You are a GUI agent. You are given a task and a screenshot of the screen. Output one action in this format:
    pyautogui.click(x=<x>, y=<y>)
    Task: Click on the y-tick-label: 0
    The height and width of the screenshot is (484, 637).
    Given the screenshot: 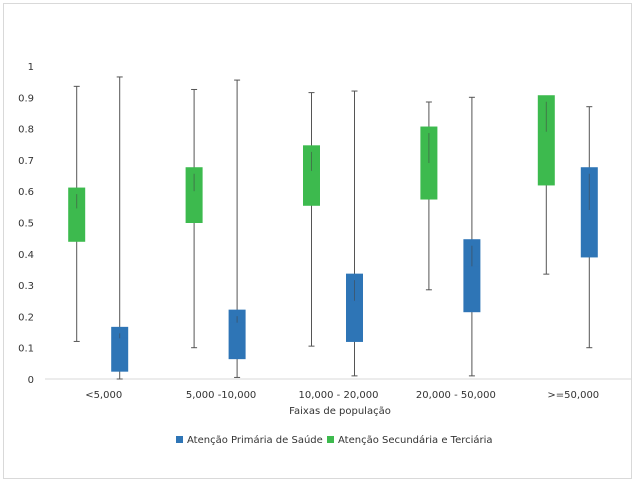 What is the action you would take?
    pyautogui.click(x=31, y=380)
    